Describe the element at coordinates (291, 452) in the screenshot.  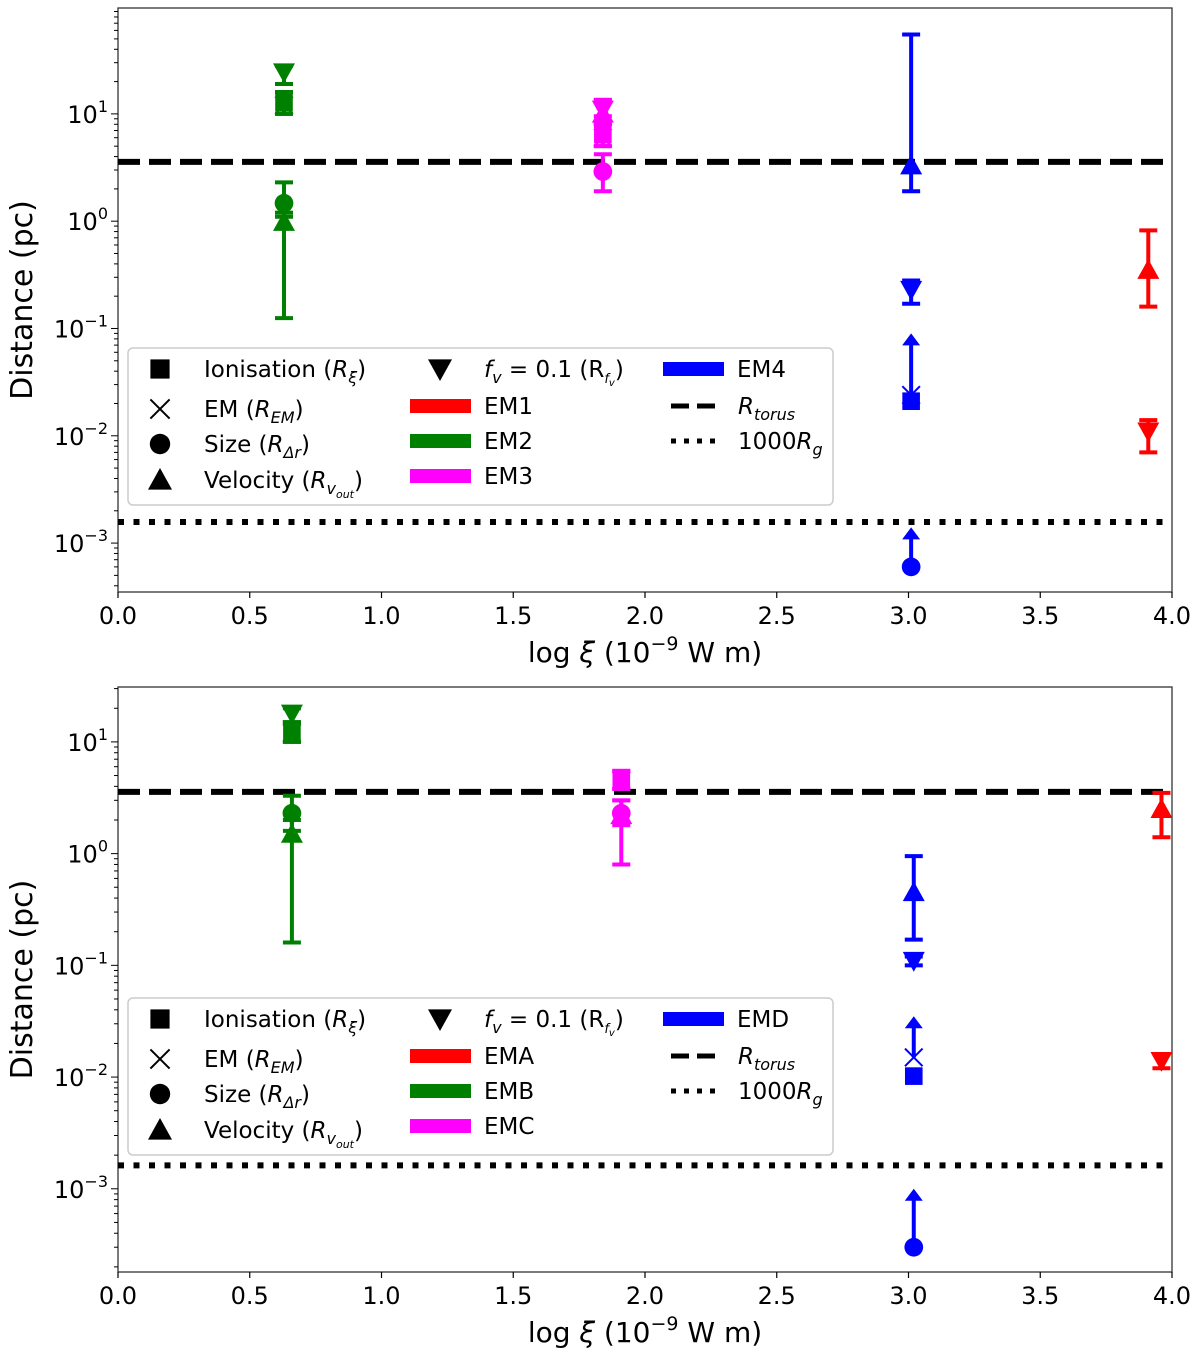
I see `text-span: Δr` at that location.